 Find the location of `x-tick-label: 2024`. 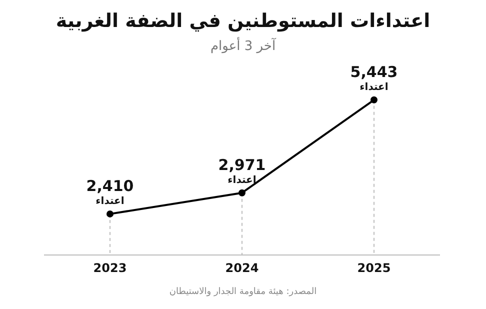

x-tick-label: 2024 is located at coordinates (242, 268).